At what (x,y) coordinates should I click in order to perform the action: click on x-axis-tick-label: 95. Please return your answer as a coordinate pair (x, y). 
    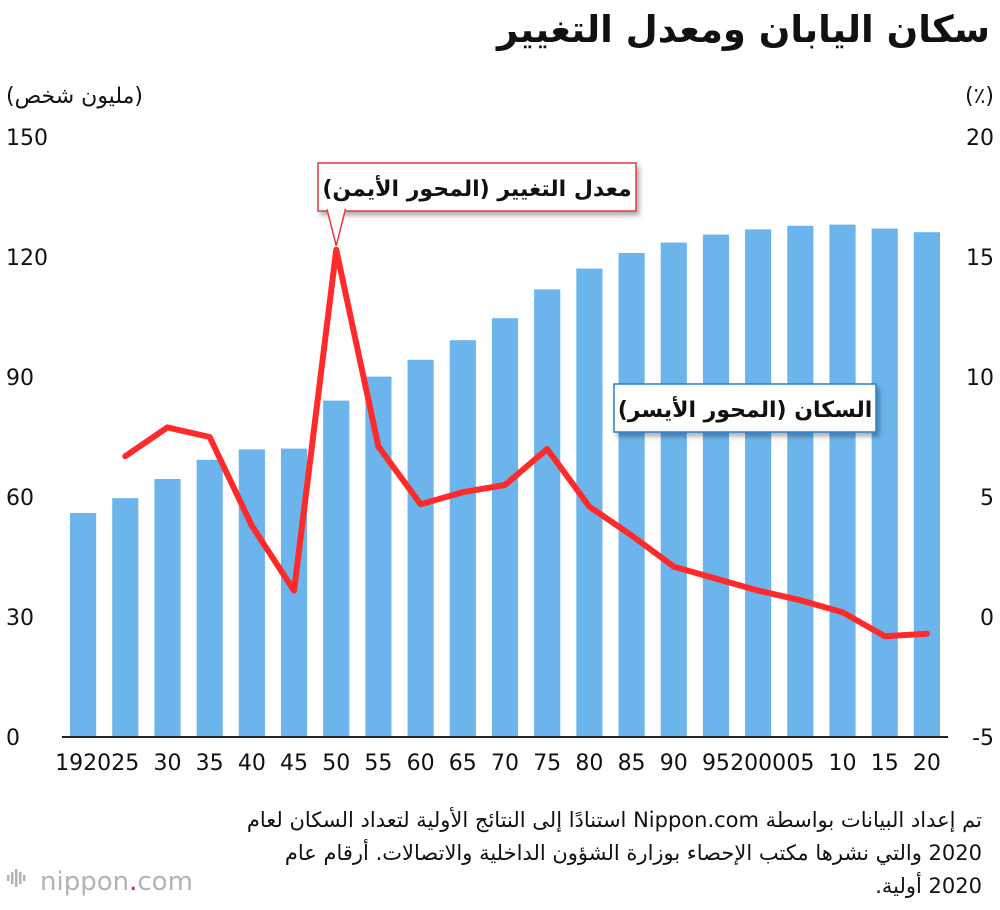
    Looking at the image, I should click on (716, 763).